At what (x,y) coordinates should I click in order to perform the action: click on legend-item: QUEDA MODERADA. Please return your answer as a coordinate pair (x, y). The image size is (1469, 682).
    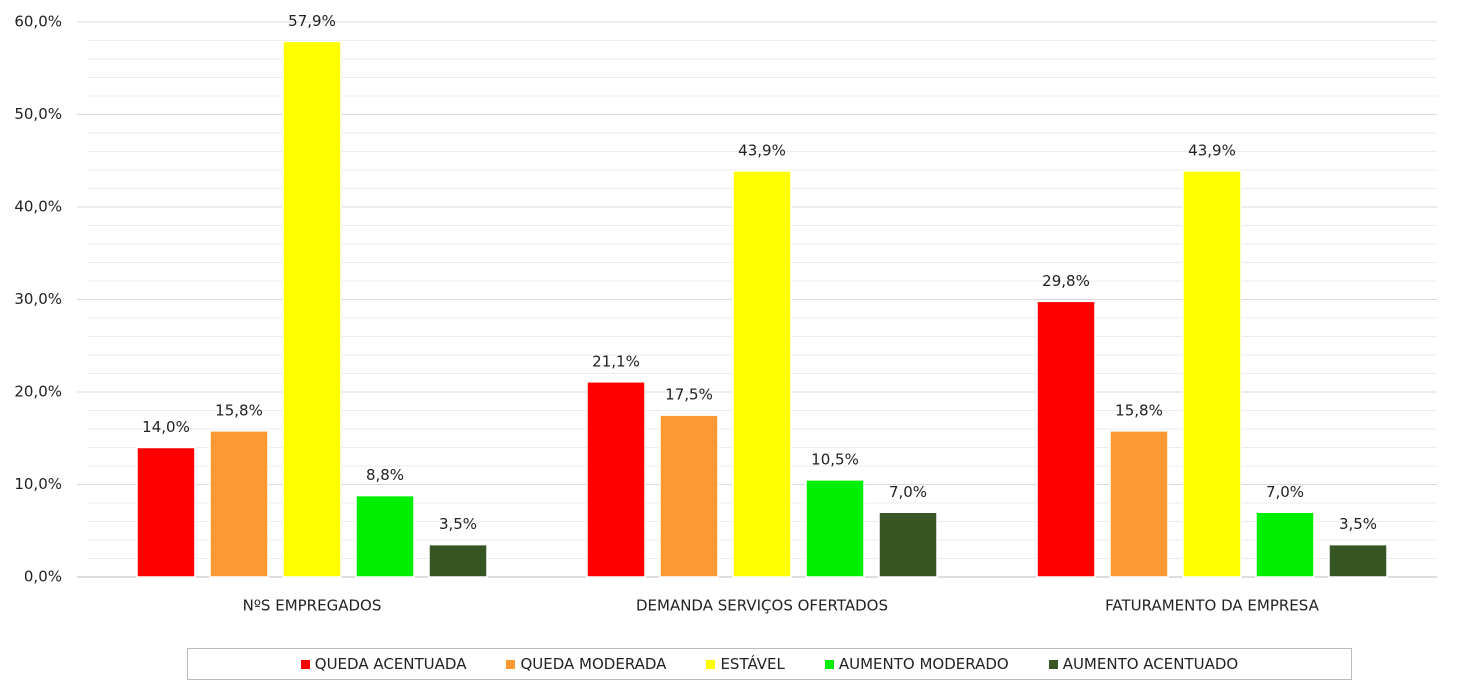
    Looking at the image, I should click on (586, 664).